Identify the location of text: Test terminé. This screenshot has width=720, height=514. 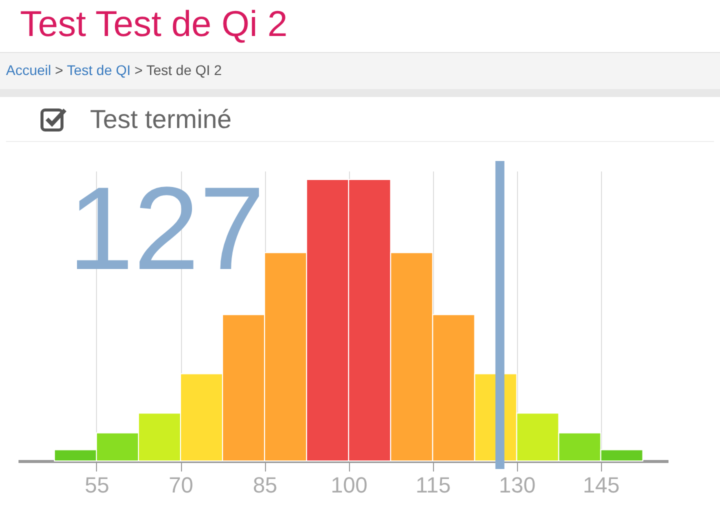
(161, 119).